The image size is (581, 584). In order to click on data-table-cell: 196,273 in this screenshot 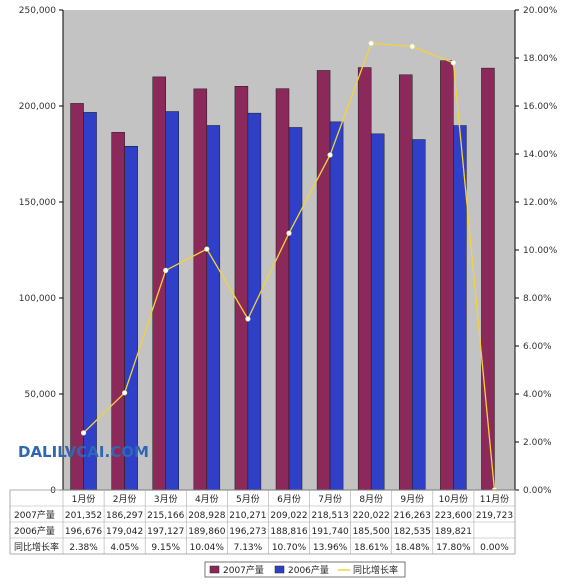, I will do `click(247, 532)`.